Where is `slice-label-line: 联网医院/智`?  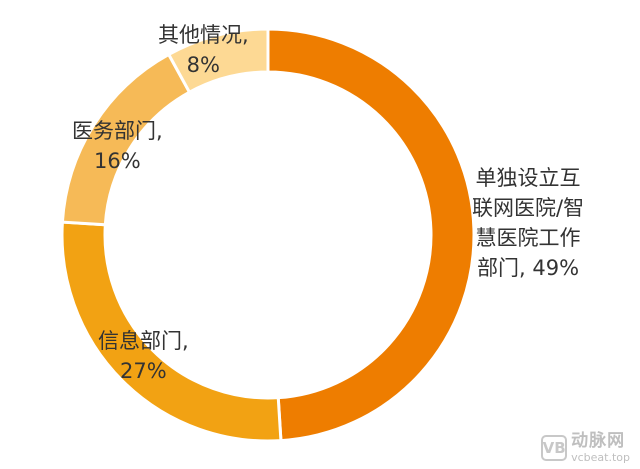
slice-label-line: 联网医院/智 is located at coordinates (528, 208).